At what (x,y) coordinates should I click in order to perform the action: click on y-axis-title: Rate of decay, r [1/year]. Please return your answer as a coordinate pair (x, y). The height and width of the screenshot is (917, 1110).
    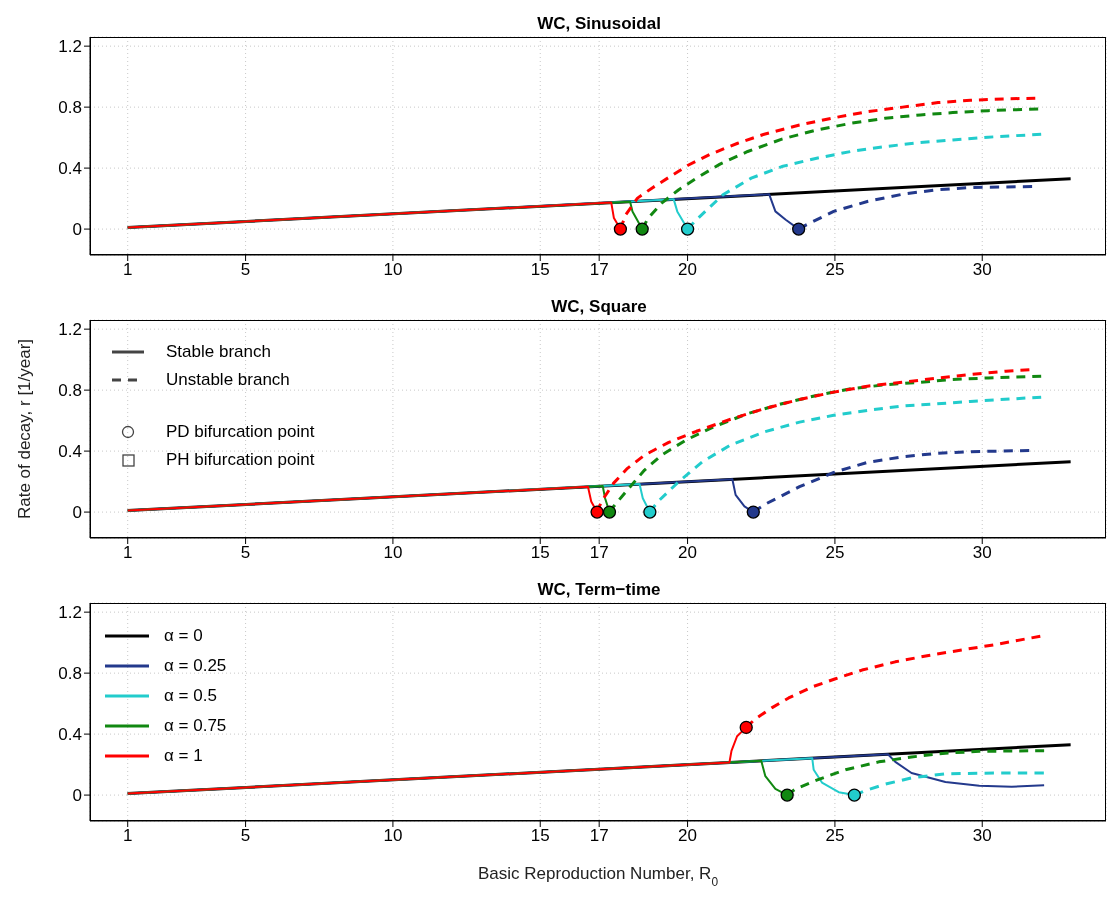
    Looking at the image, I should click on (24, 429).